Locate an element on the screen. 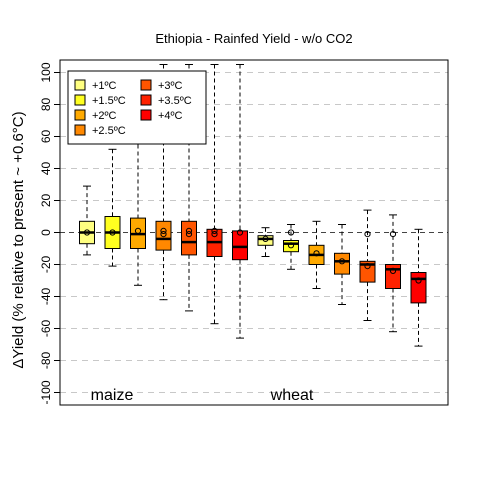 The image size is (480, 480). group-label-maize: maize is located at coordinates (112, 395).